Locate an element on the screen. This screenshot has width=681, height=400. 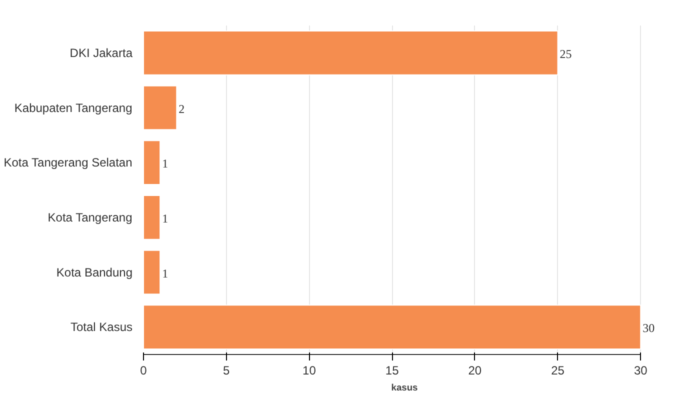
y-tick-label: Kota Tangerang is located at coordinates (90, 217).